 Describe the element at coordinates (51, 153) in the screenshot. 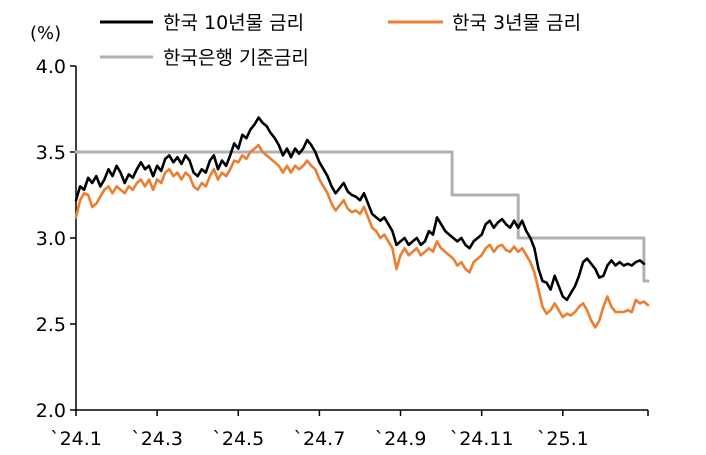

I see `y-tick-label: 3.5` at that location.